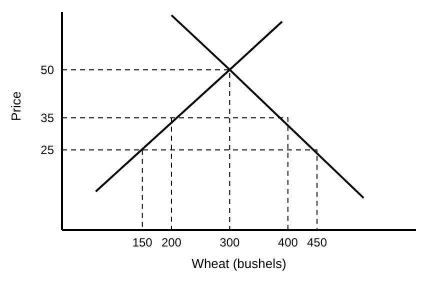  What do you see at coordinates (239, 263) in the screenshot?
I see `x-axis-title: Wheat (bushels)` at bounding box center [239, 263].